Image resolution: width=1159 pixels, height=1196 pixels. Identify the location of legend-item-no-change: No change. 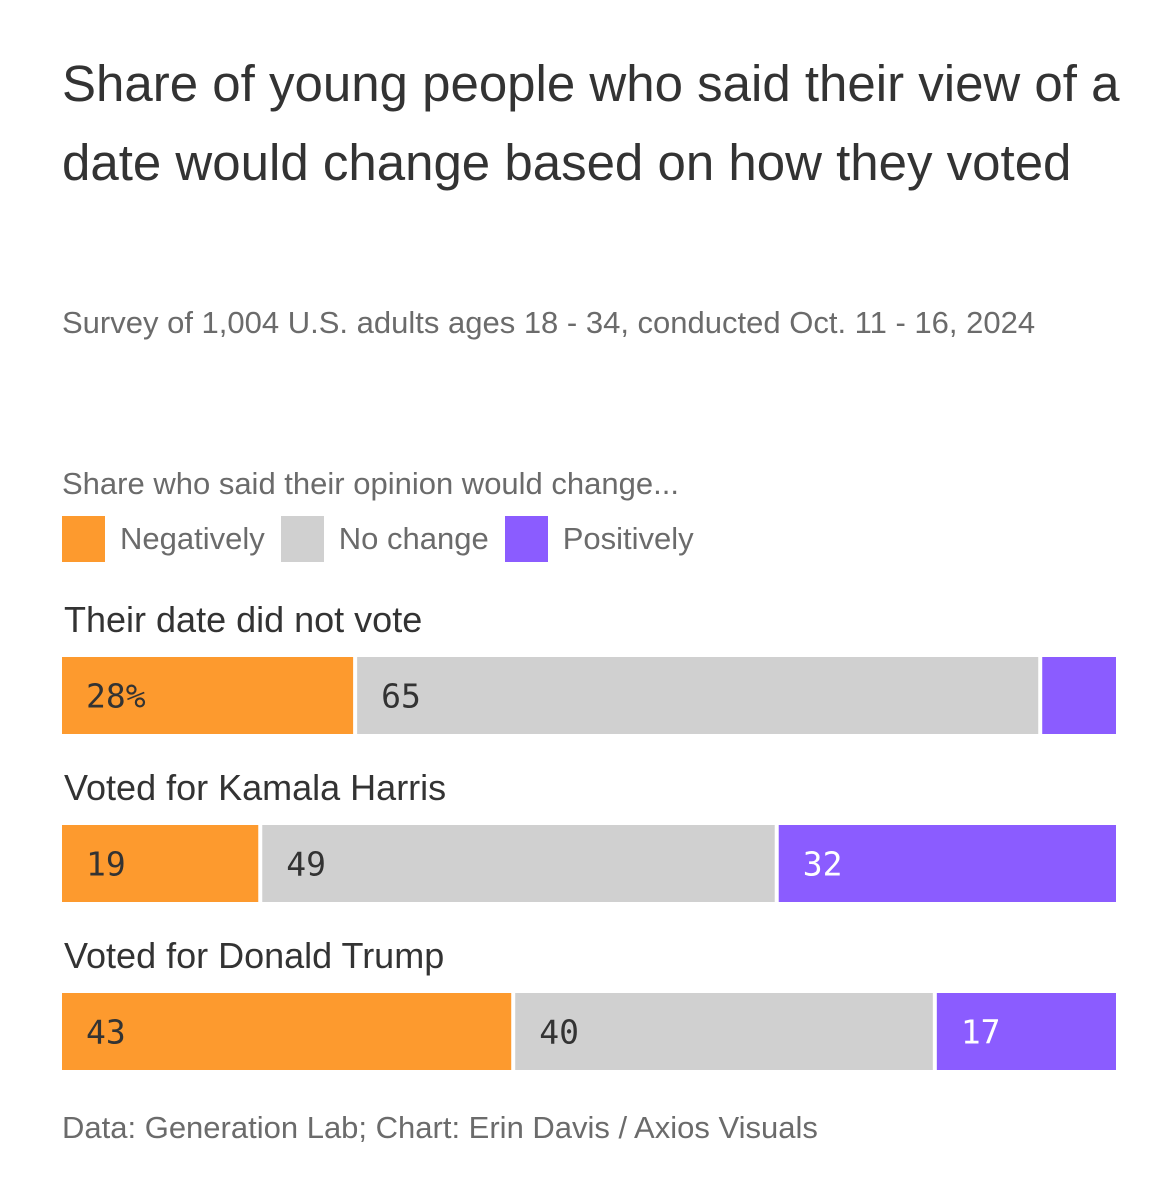
(384, 539).